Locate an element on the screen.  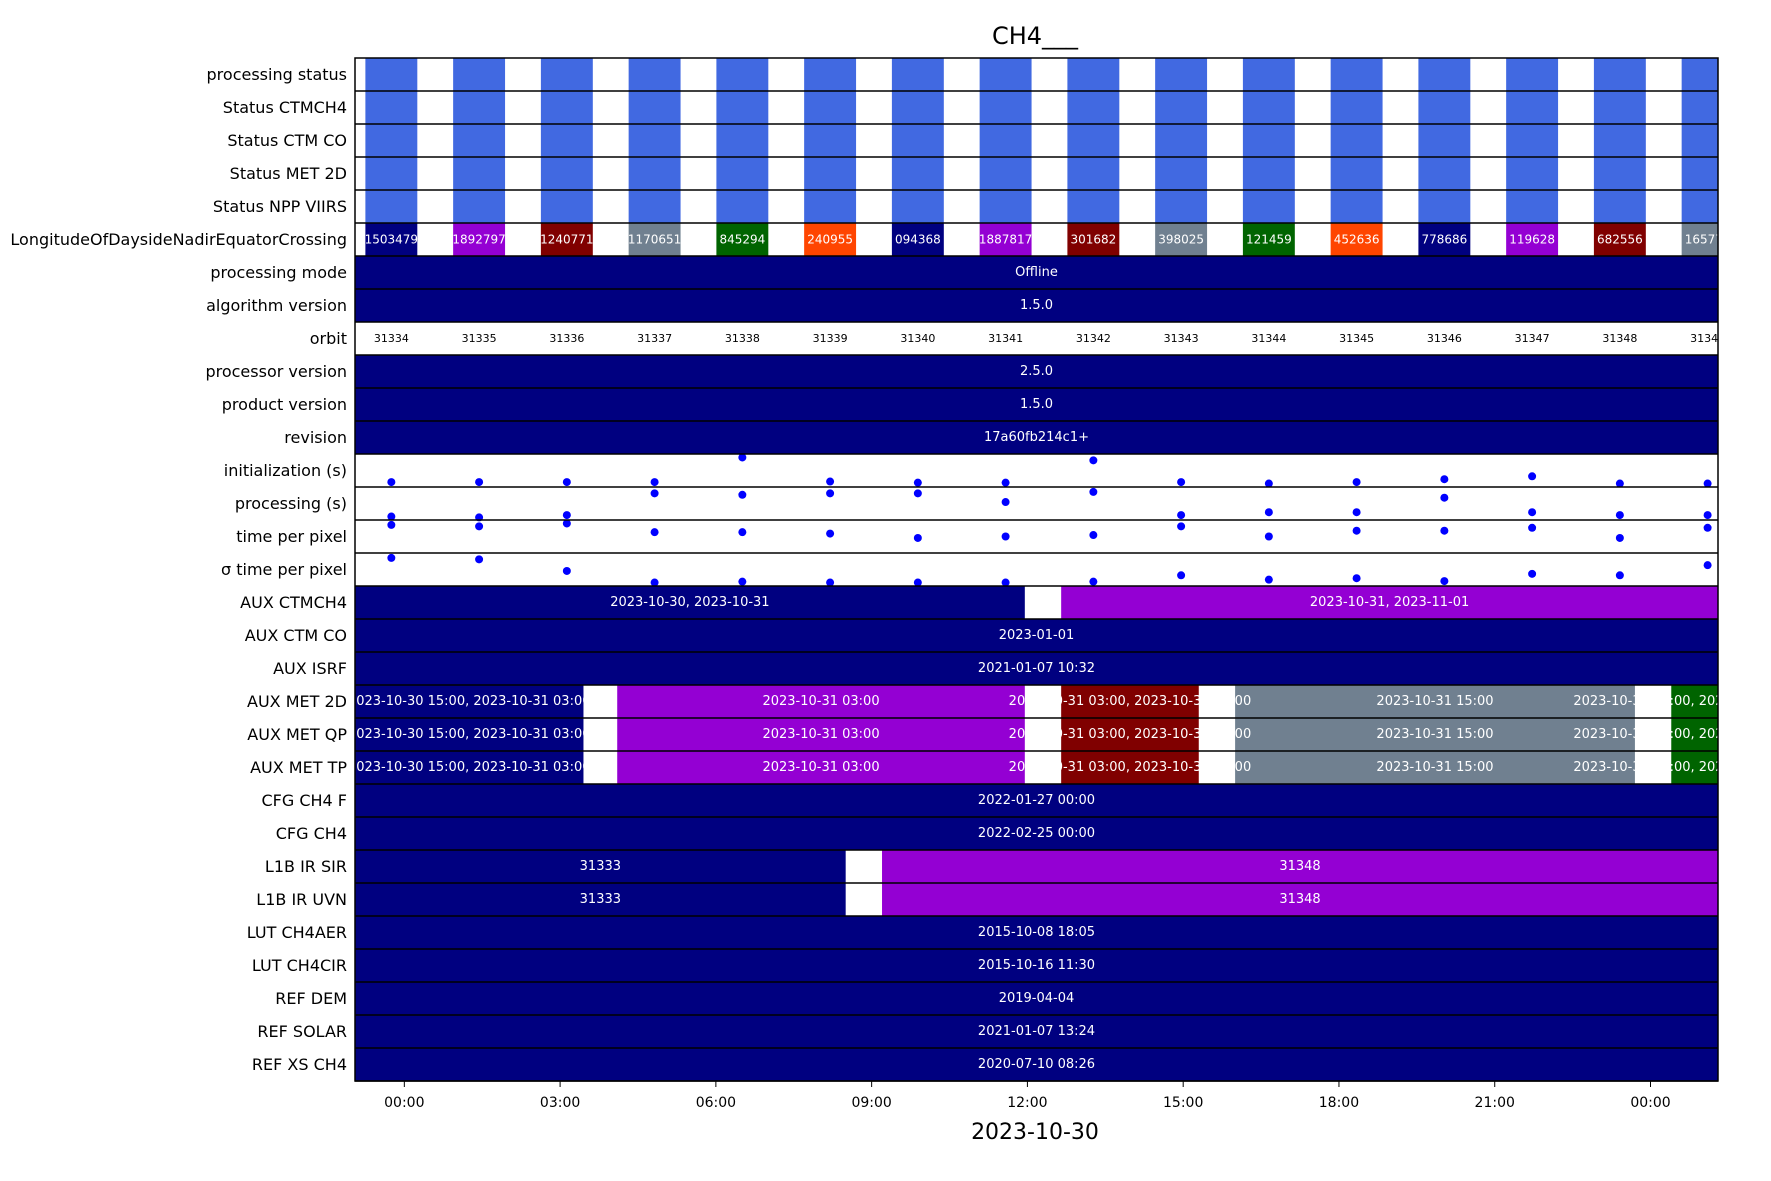
orbit-number: 31335 is located at coordinates (479, 338).